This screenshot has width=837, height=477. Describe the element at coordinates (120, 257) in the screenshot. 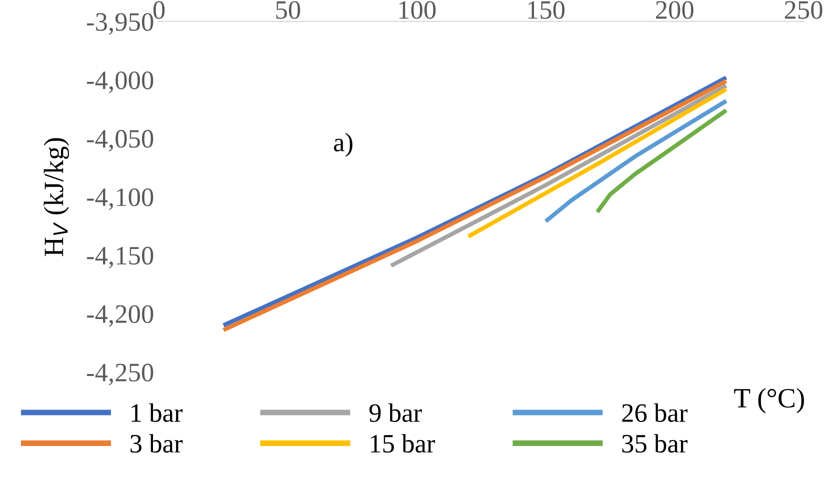

I see `y-tick-label: -4,150` at that location.